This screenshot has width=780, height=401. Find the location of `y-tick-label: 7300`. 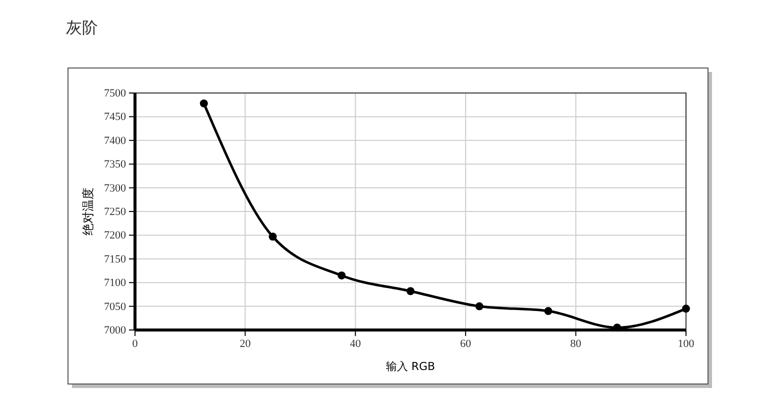

y-tick-label: 7300 is located at coordinates (115, 188).